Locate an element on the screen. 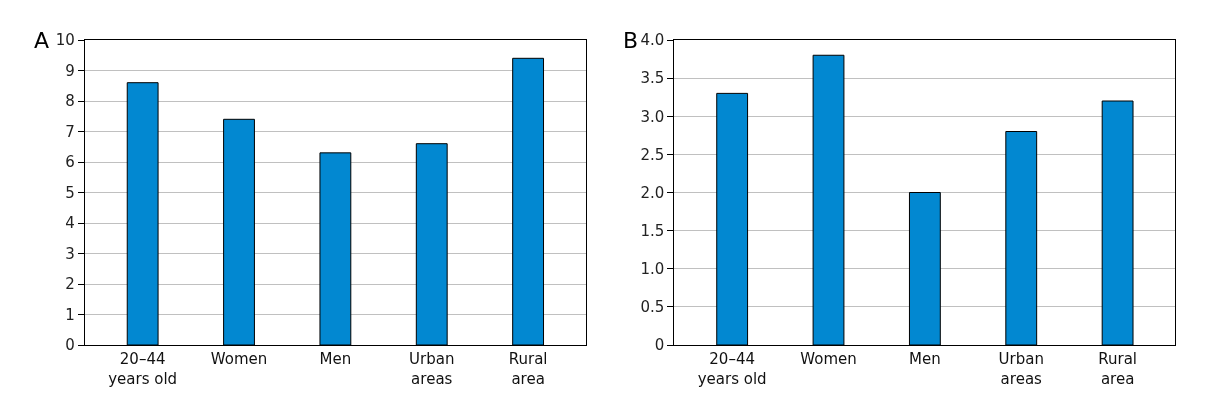 Image resolution: width=1209 pixels, height=405 pixels. y-tick-label: 7 is located at coordinates (70, 131).